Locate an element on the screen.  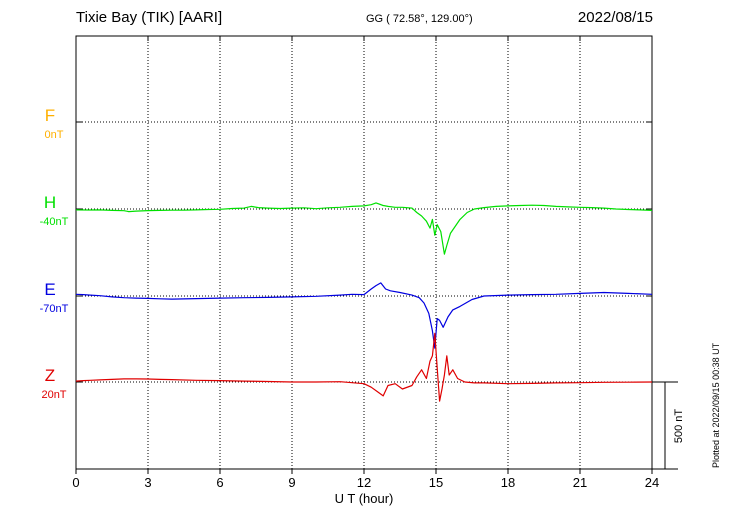
x-tick-label: 9 is located at coordinates (291, 482).